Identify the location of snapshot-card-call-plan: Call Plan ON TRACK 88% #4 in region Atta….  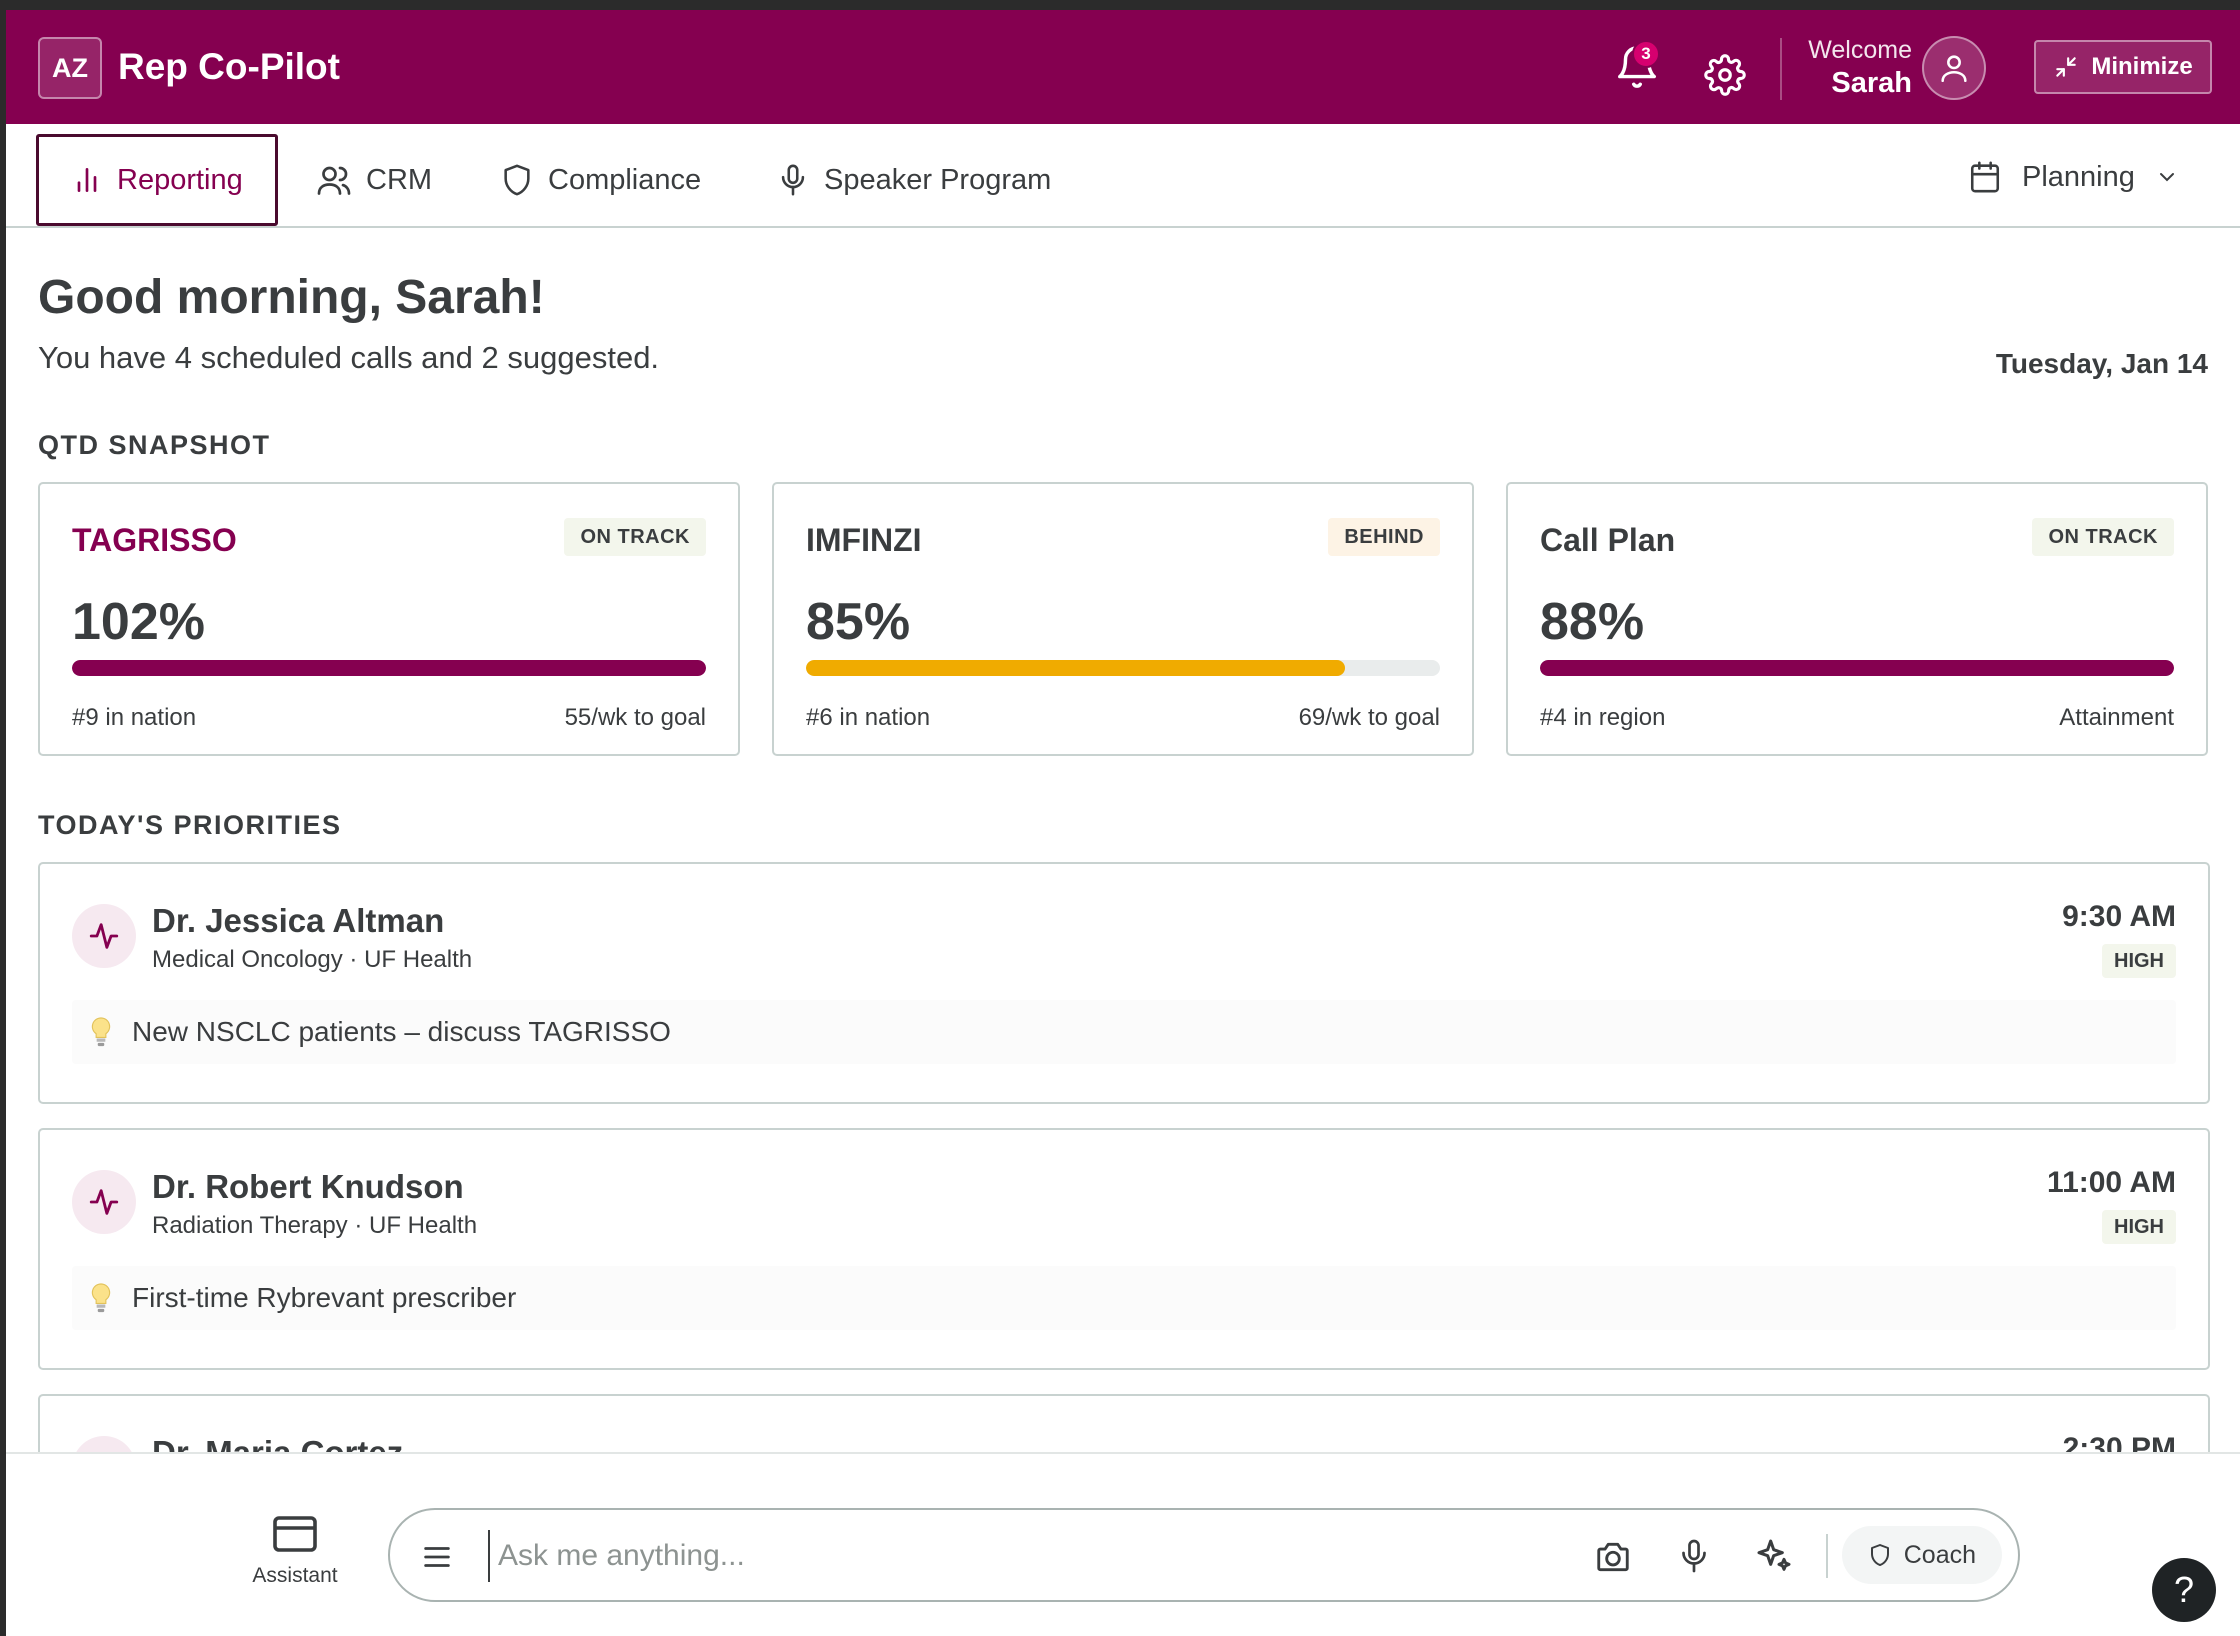
(1857, 619).